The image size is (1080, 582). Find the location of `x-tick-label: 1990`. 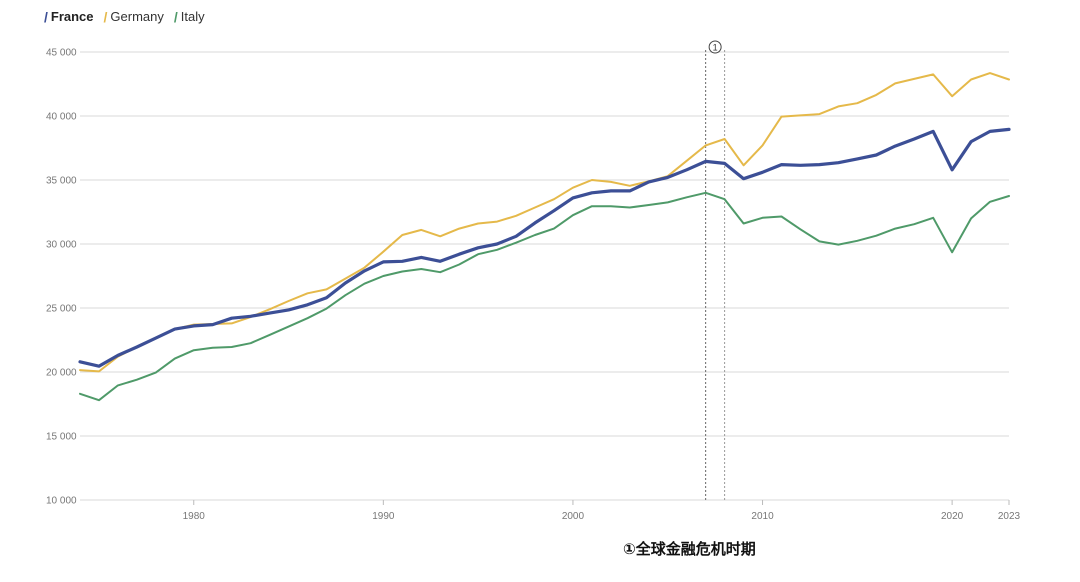

x-tick-label: 1990 is located at coordinates (383, 516).